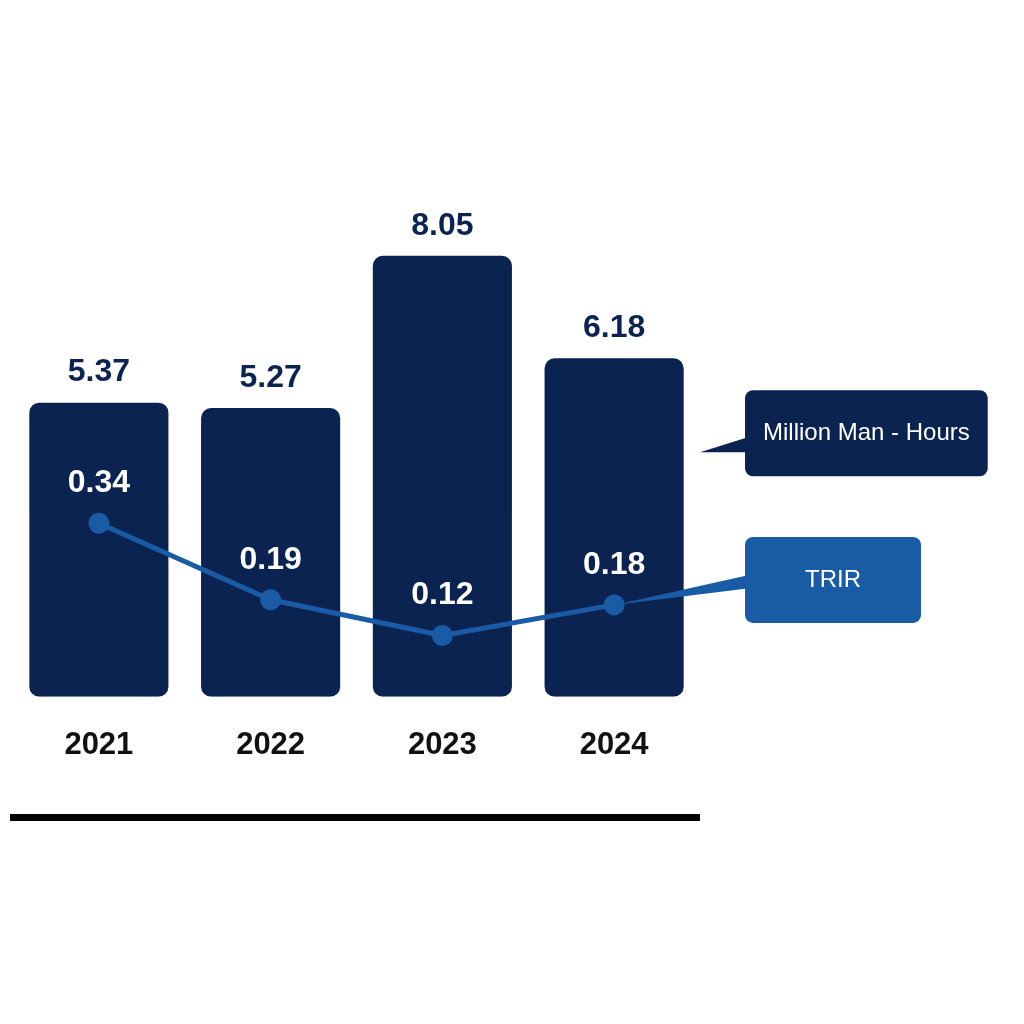 This screenshot has width=1024, height=1024. I want to click on data-label: 5.37, so click(99, 370).